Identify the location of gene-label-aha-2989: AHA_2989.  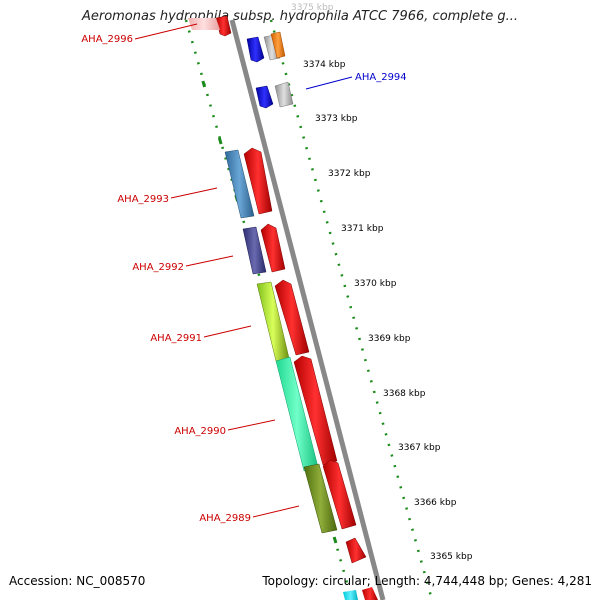
(225, 518).